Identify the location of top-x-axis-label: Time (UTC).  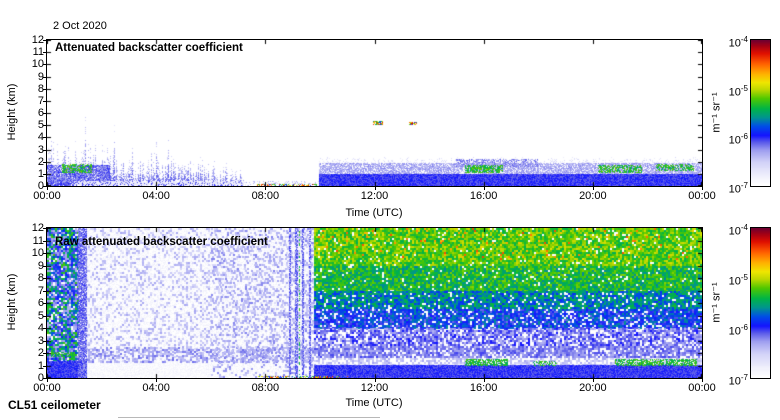
(374, 213).